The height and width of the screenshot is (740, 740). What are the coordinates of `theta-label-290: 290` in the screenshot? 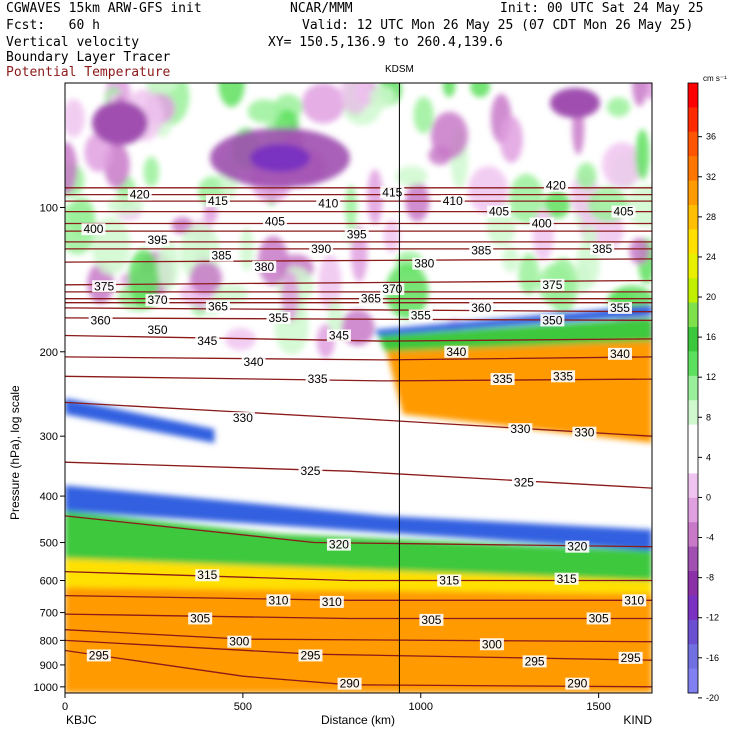 It's located at (577, 684).